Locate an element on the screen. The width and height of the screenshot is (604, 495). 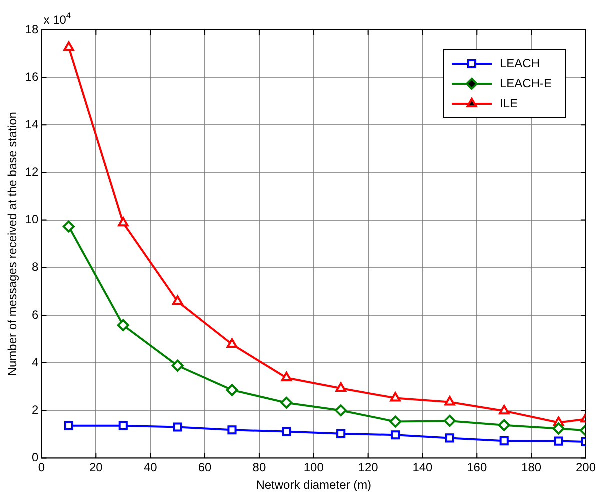
x-tick-label: 80 is located at coordinates (259, 467).